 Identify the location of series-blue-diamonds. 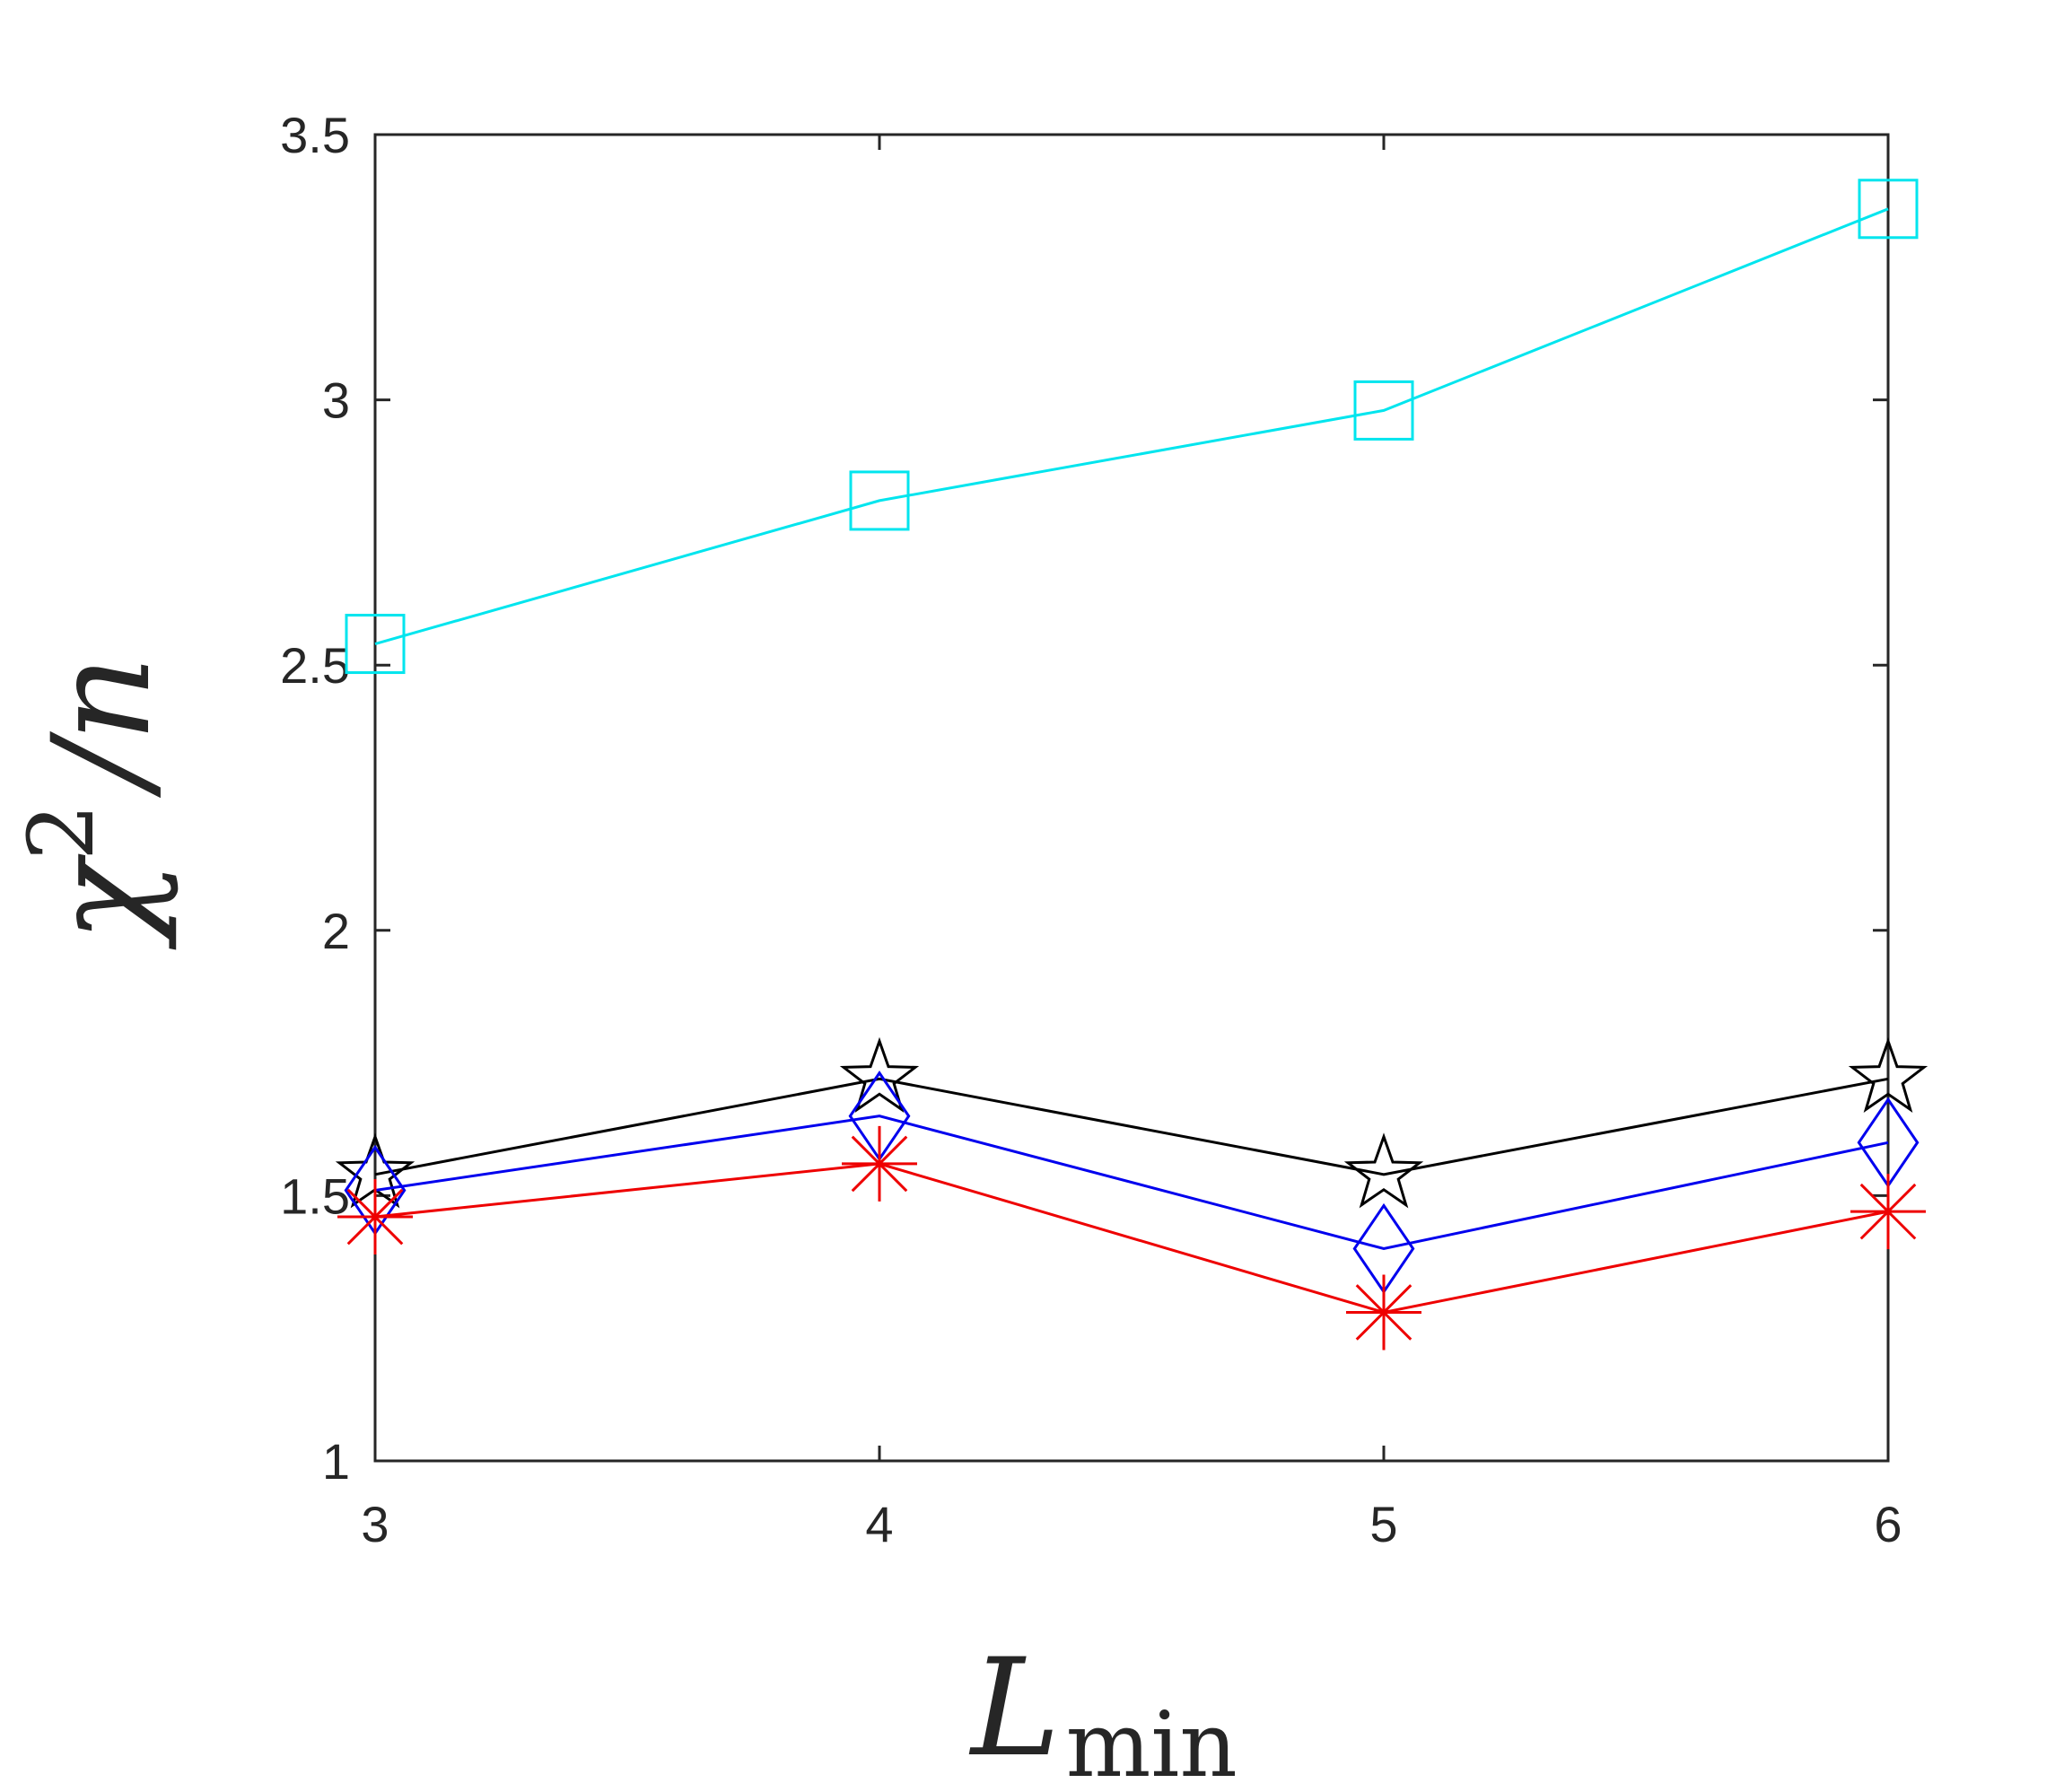
(1132, 1183).